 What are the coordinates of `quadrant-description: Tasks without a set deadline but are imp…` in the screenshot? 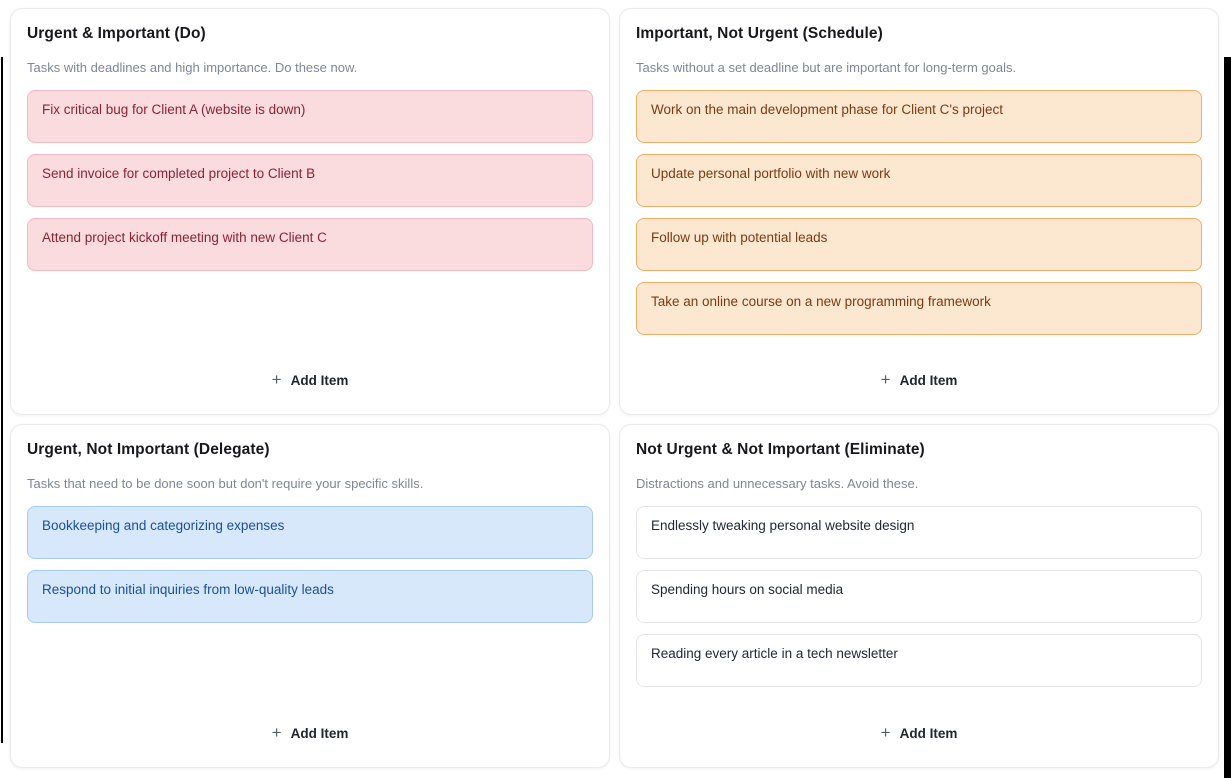 It's located at (826, 67).